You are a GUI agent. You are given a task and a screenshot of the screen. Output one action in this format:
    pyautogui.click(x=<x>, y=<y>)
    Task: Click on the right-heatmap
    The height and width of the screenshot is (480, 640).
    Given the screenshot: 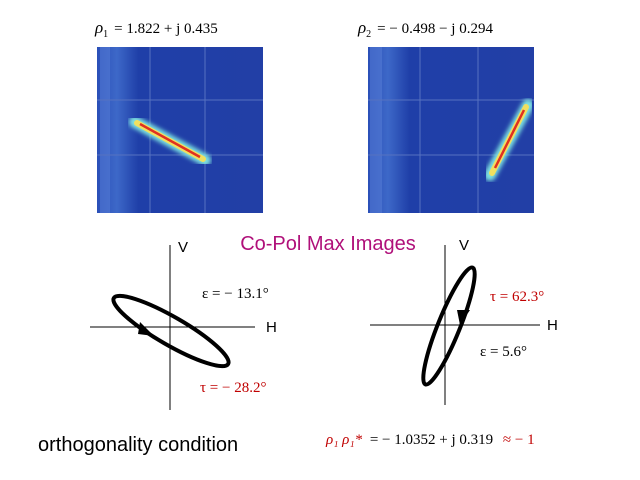 What is the action you would take?
    pyautogui.click(x=451, y=130)
    